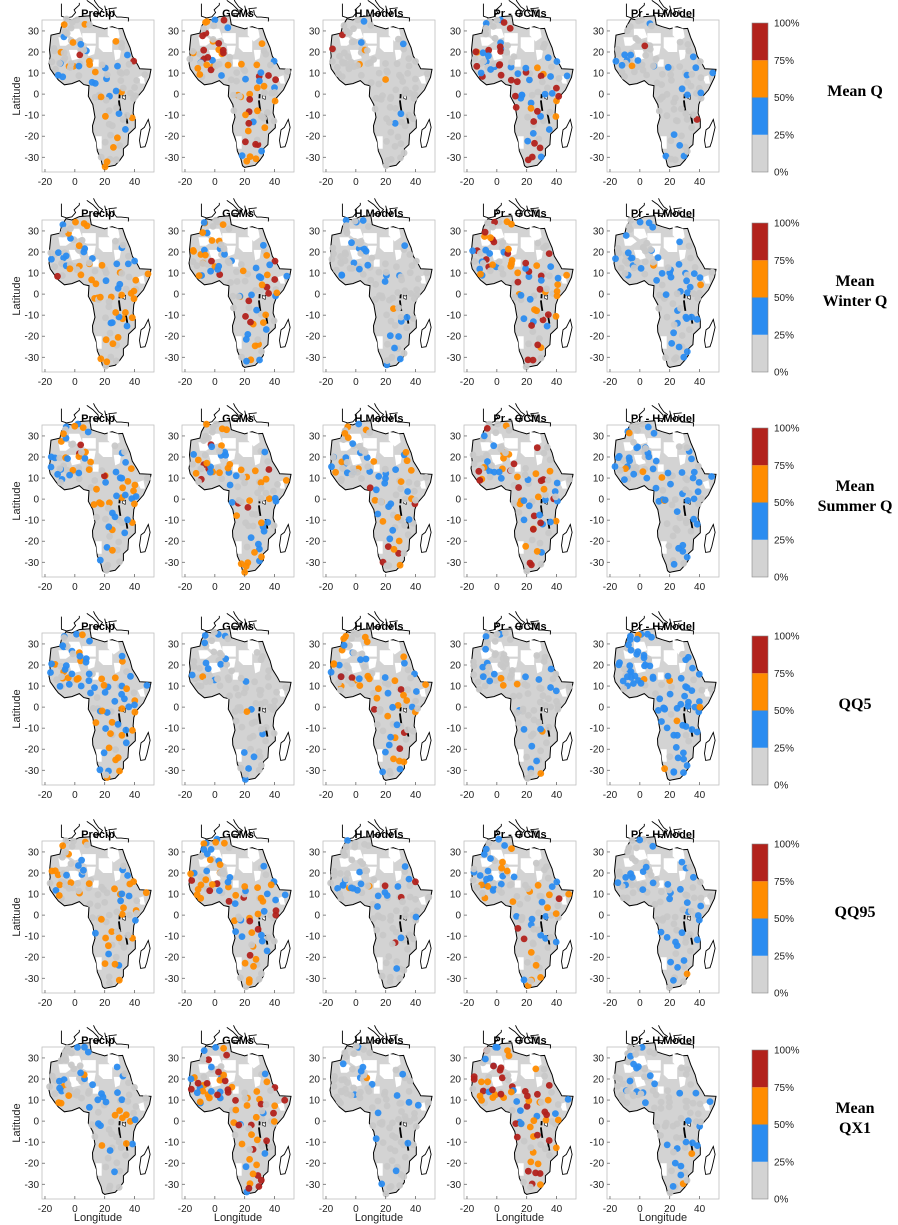 The width and height of the screenshot is (898, 1225). Describe the element at coordinates (172, 1185) in the screenshot. I see `y-tick-label: -30` at that location.